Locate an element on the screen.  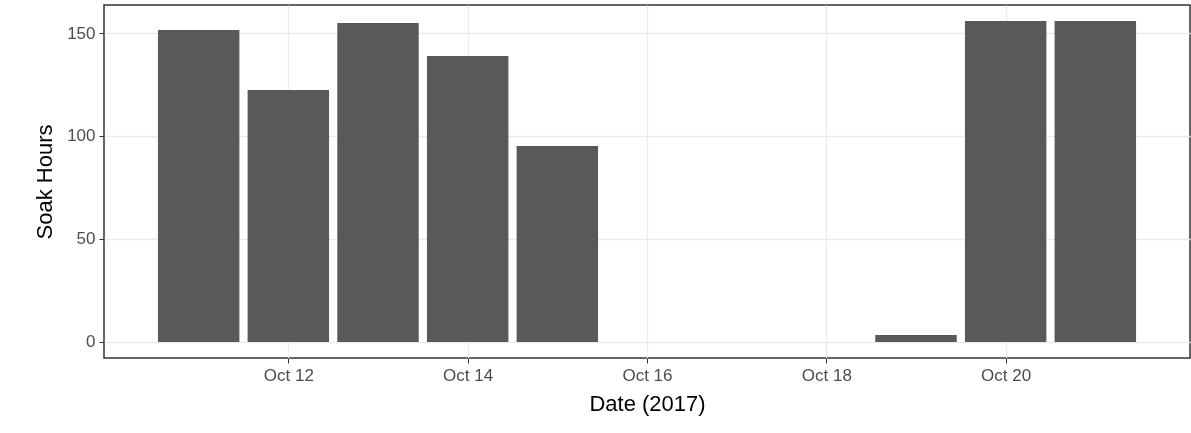
x-axis-title: Date (2017) is located at coordinates (647, 403).